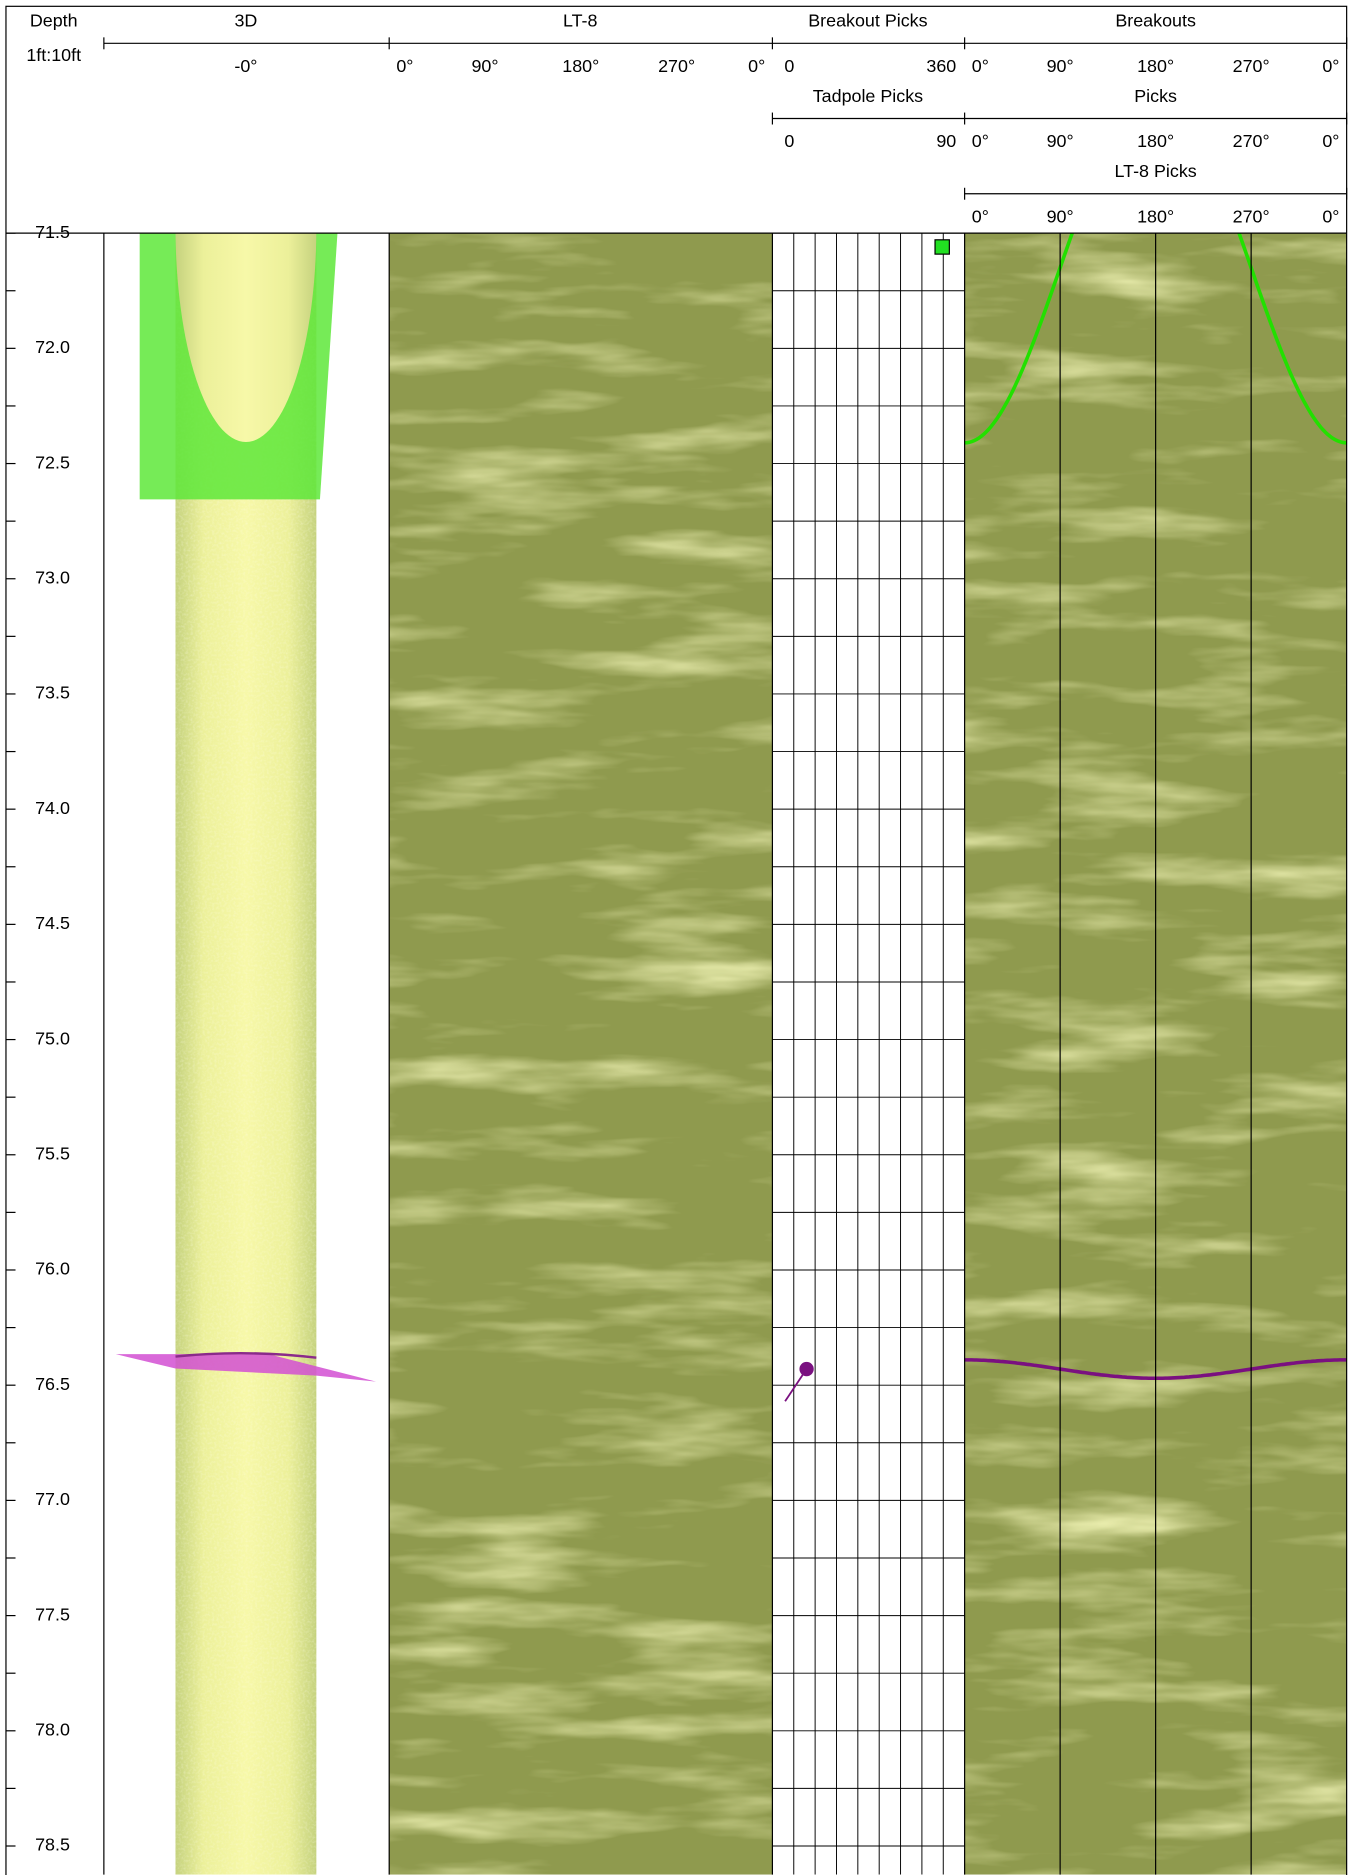 Image resolution: width=1355 pixels, height=1875 pixels. What do you see at coordinates (52, 693) in the screenshot?
I see `depth-label: 73.5` at bounding box center [52, 693].